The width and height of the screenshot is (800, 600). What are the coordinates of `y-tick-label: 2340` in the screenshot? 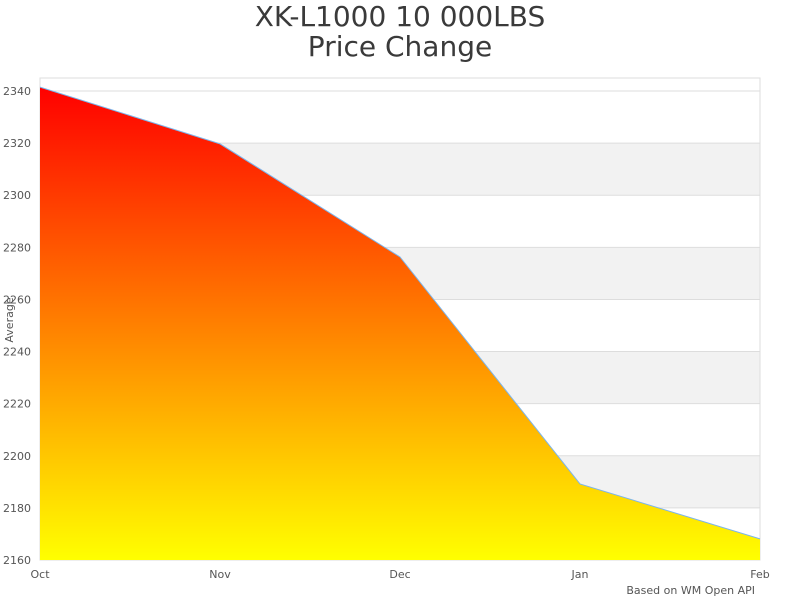 It's located at (17, 91).